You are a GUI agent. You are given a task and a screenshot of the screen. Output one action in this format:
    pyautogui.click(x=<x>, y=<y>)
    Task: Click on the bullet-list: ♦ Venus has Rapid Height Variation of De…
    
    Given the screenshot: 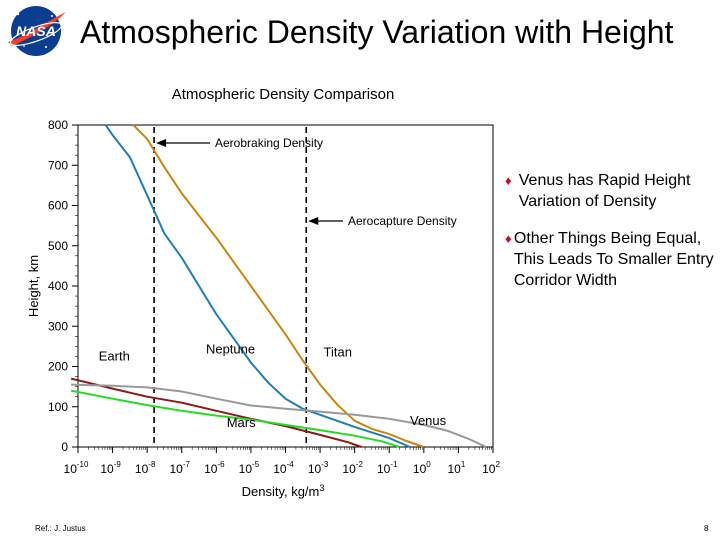 What is the action you would take?
    pyautogui.click(x=610, y=238)
    